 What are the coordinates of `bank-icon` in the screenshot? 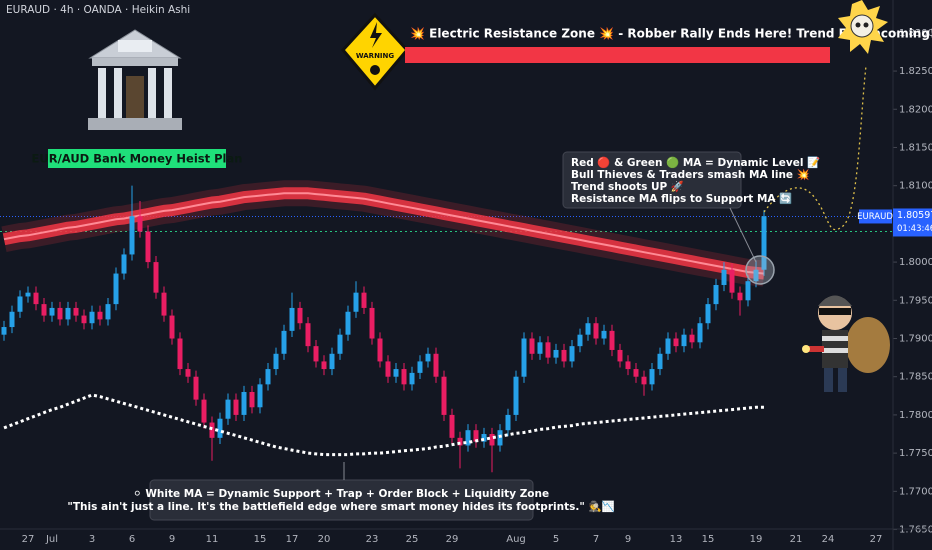 It's located at (135, 79).